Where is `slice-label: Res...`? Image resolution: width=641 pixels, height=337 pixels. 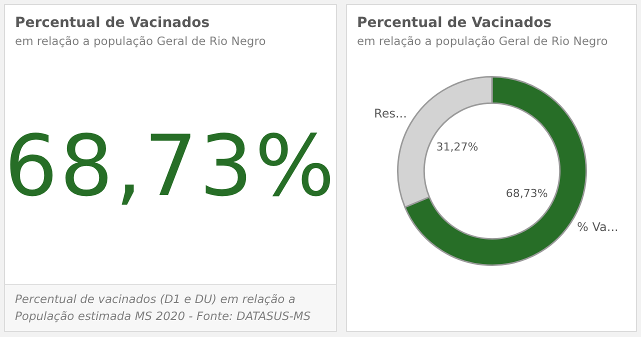
slice-label: Res... is located at coordinates (390, 113).